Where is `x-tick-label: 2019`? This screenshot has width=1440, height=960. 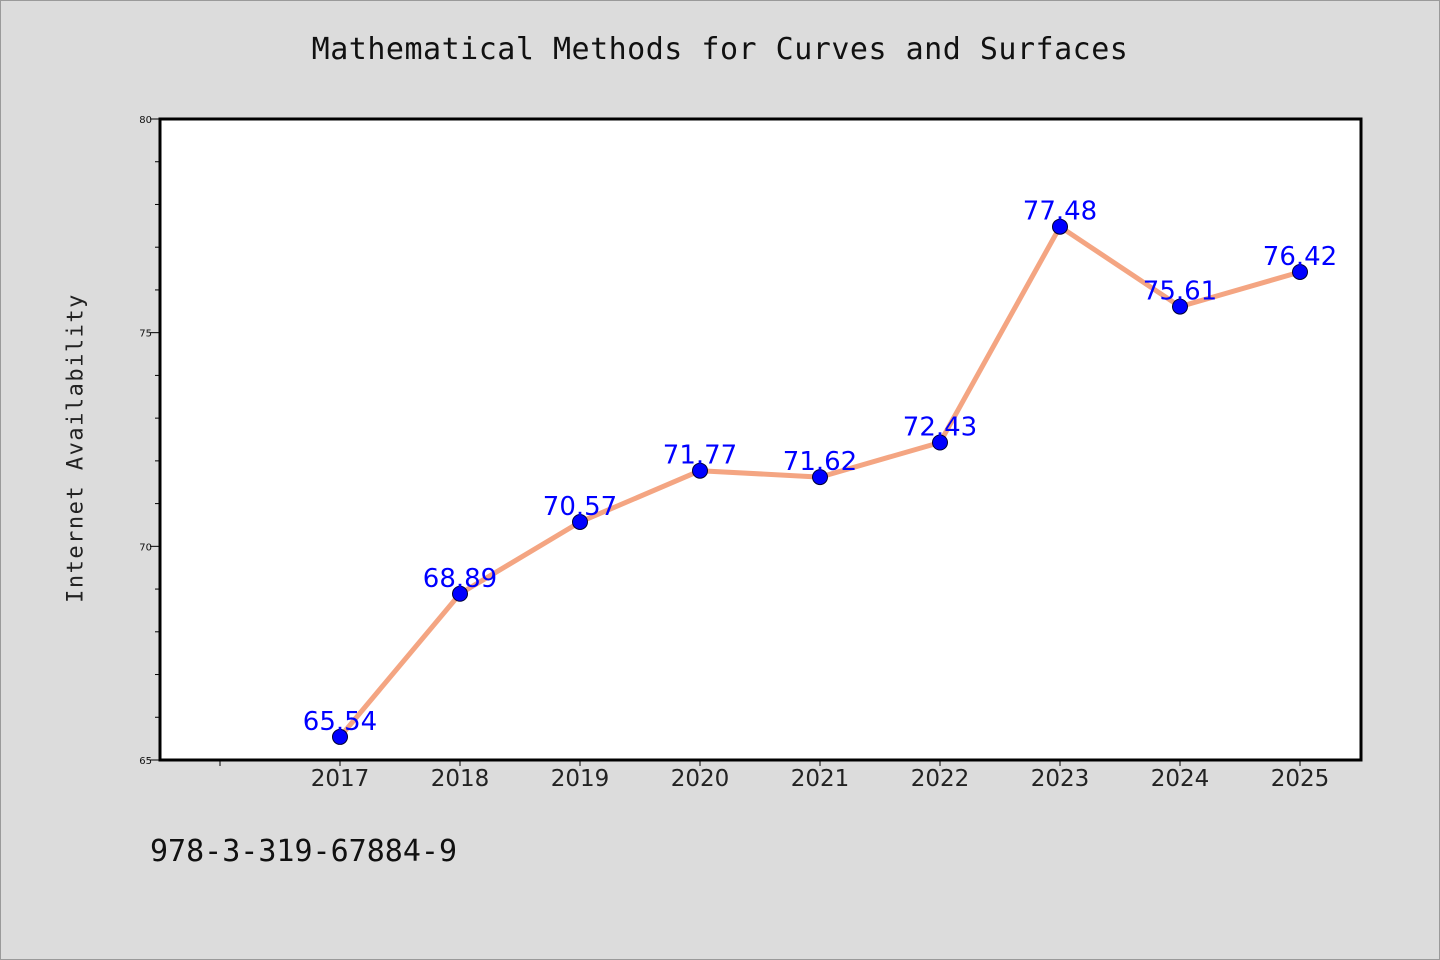
x-tick-label: 2019 is located at coordinates (580, 779).